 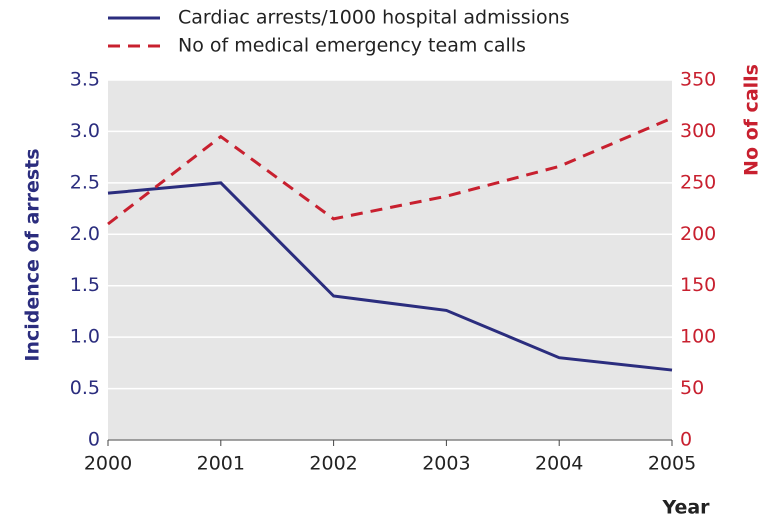 What do you see at coordinates (686, 440) in the screenshot?
I see `y2-tick-label: 0` at bounding box center [686, 440].